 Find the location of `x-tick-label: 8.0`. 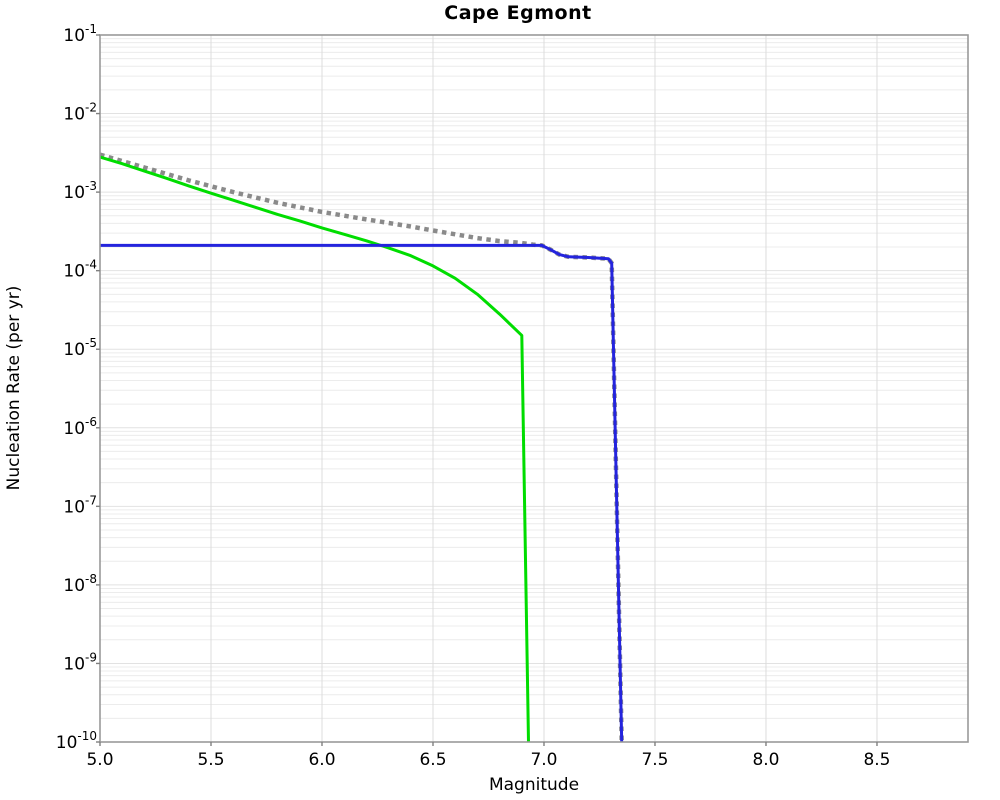

x-tick-label: 8.0 is located at coordinates (765, 760).